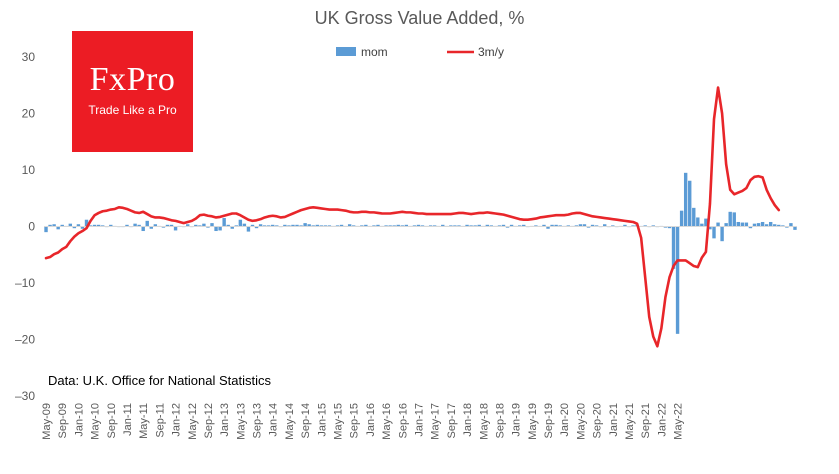  Describe the element at coordinates (29, 114) in the screenshot. I see `y-tick-label: 20` at that location.